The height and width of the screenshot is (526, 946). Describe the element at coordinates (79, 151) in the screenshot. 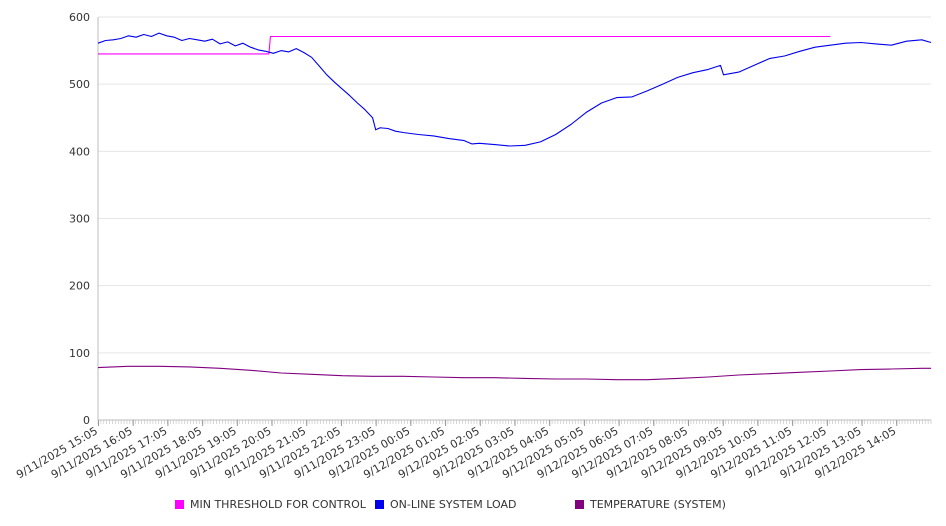

I see `y-tick-label: 400` at that location.